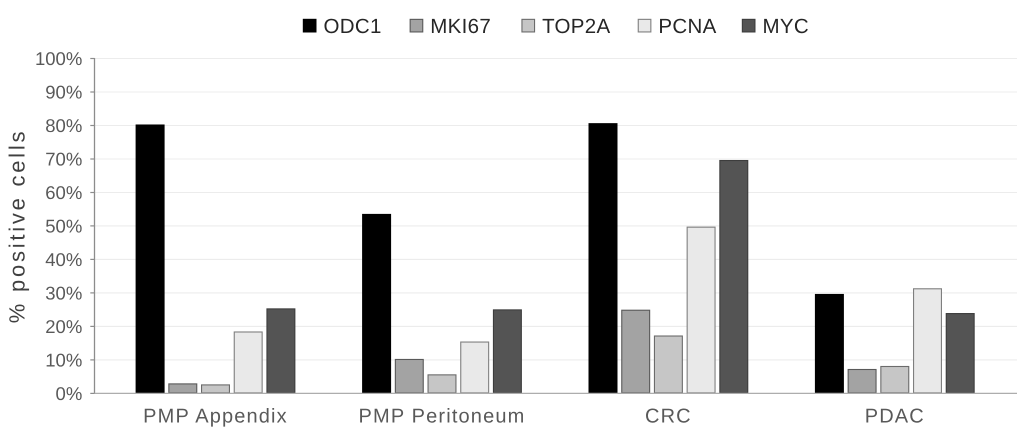 The width and height of the screenshot is (1024, 442). Describe the element at coordinates (63, 91) in the screenshot. I see `svg-text: 90%` at that location.